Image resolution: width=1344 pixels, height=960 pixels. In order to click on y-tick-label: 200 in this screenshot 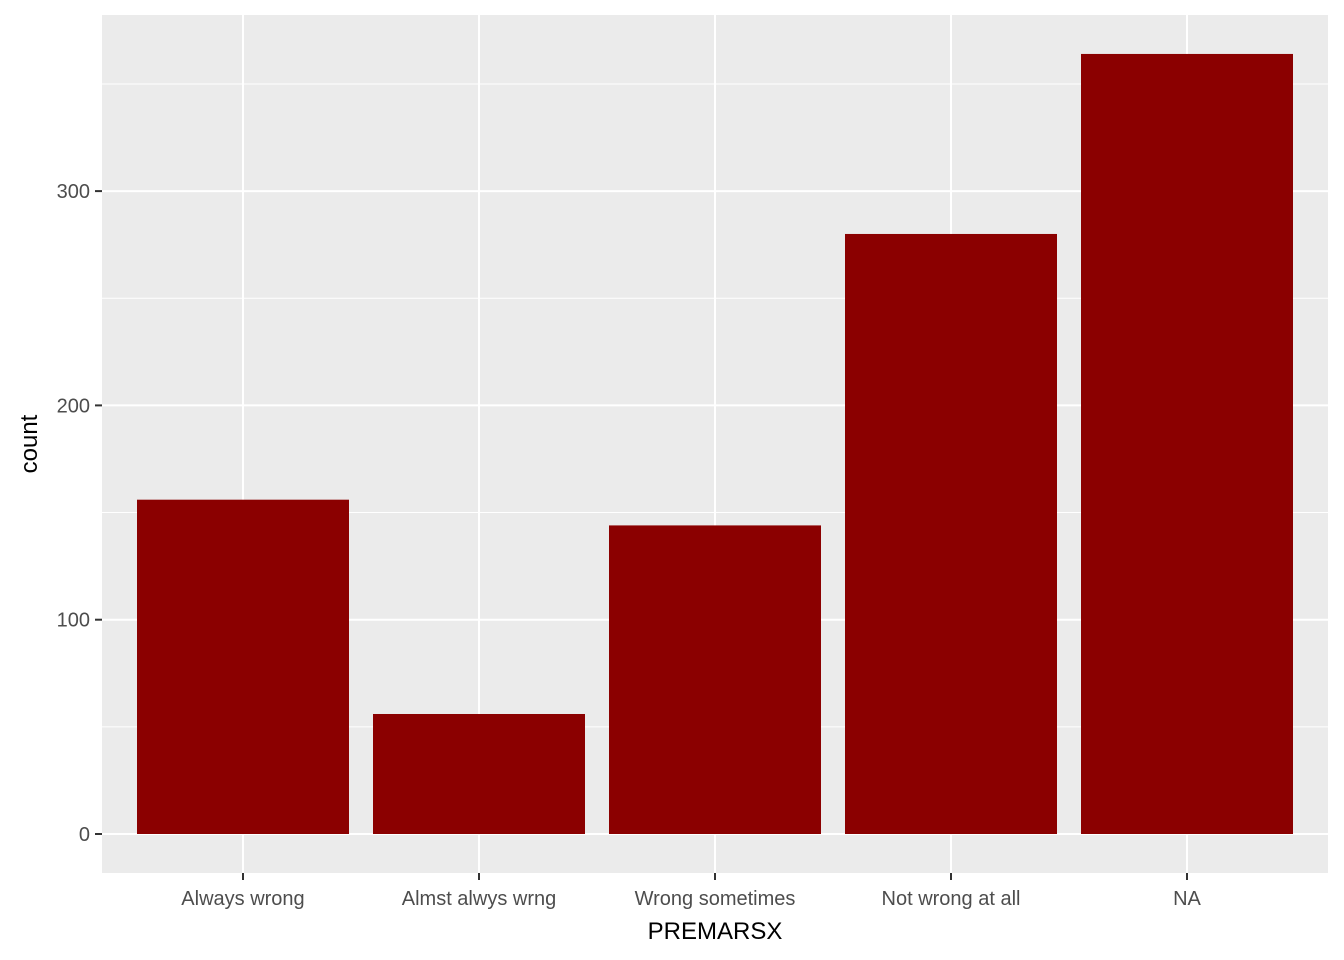, I will do `click(73, 406)`.